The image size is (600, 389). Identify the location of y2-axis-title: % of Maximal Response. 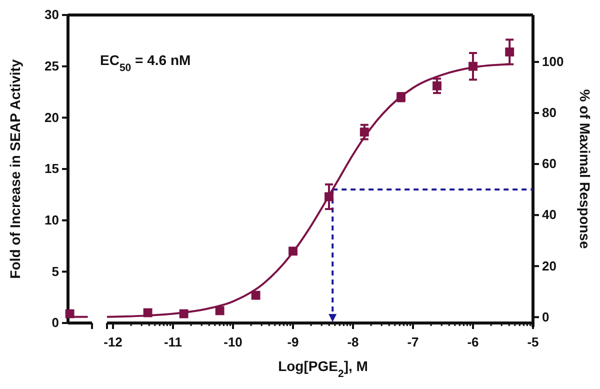
(585, 169).